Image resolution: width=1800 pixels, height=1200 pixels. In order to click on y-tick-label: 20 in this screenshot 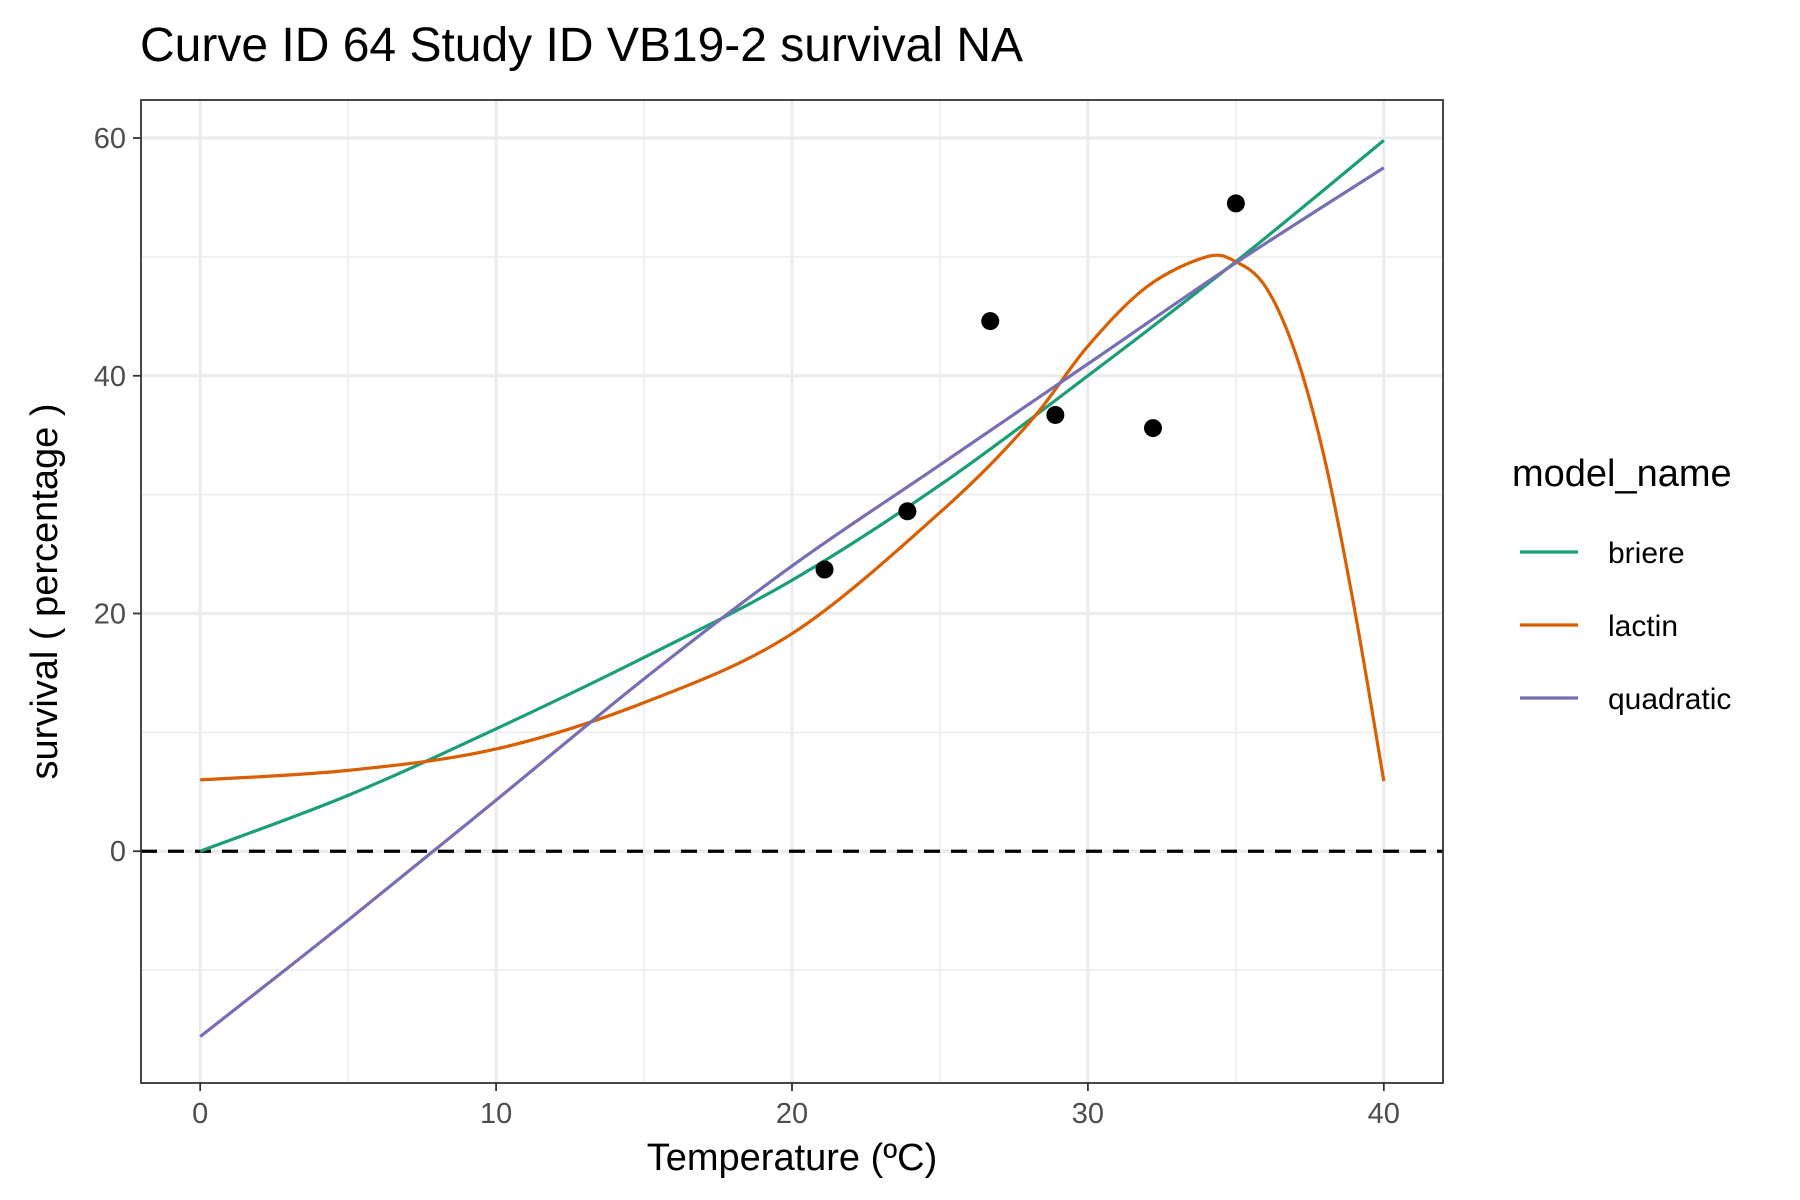, I will do `click(110, 614)`.